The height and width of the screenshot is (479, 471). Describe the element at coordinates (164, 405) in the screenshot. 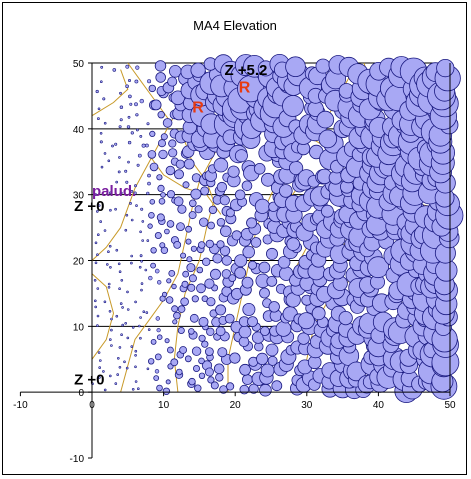

I see `x-tick-label: 10` at that location.